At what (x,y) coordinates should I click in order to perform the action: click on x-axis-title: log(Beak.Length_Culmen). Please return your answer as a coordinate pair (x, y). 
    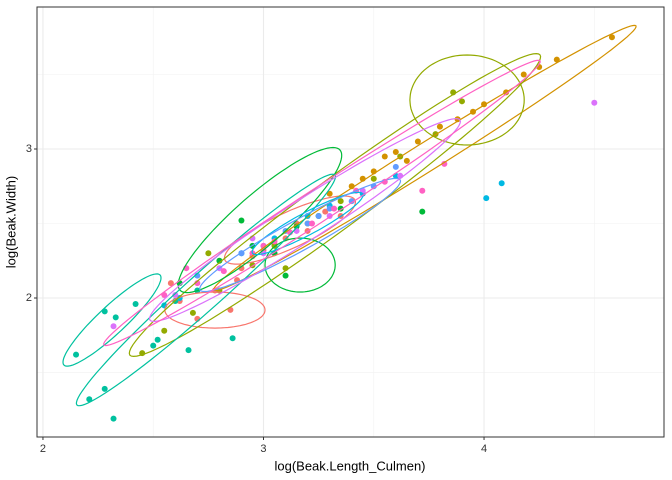
    Looking at the image, I should click on (349, 465).